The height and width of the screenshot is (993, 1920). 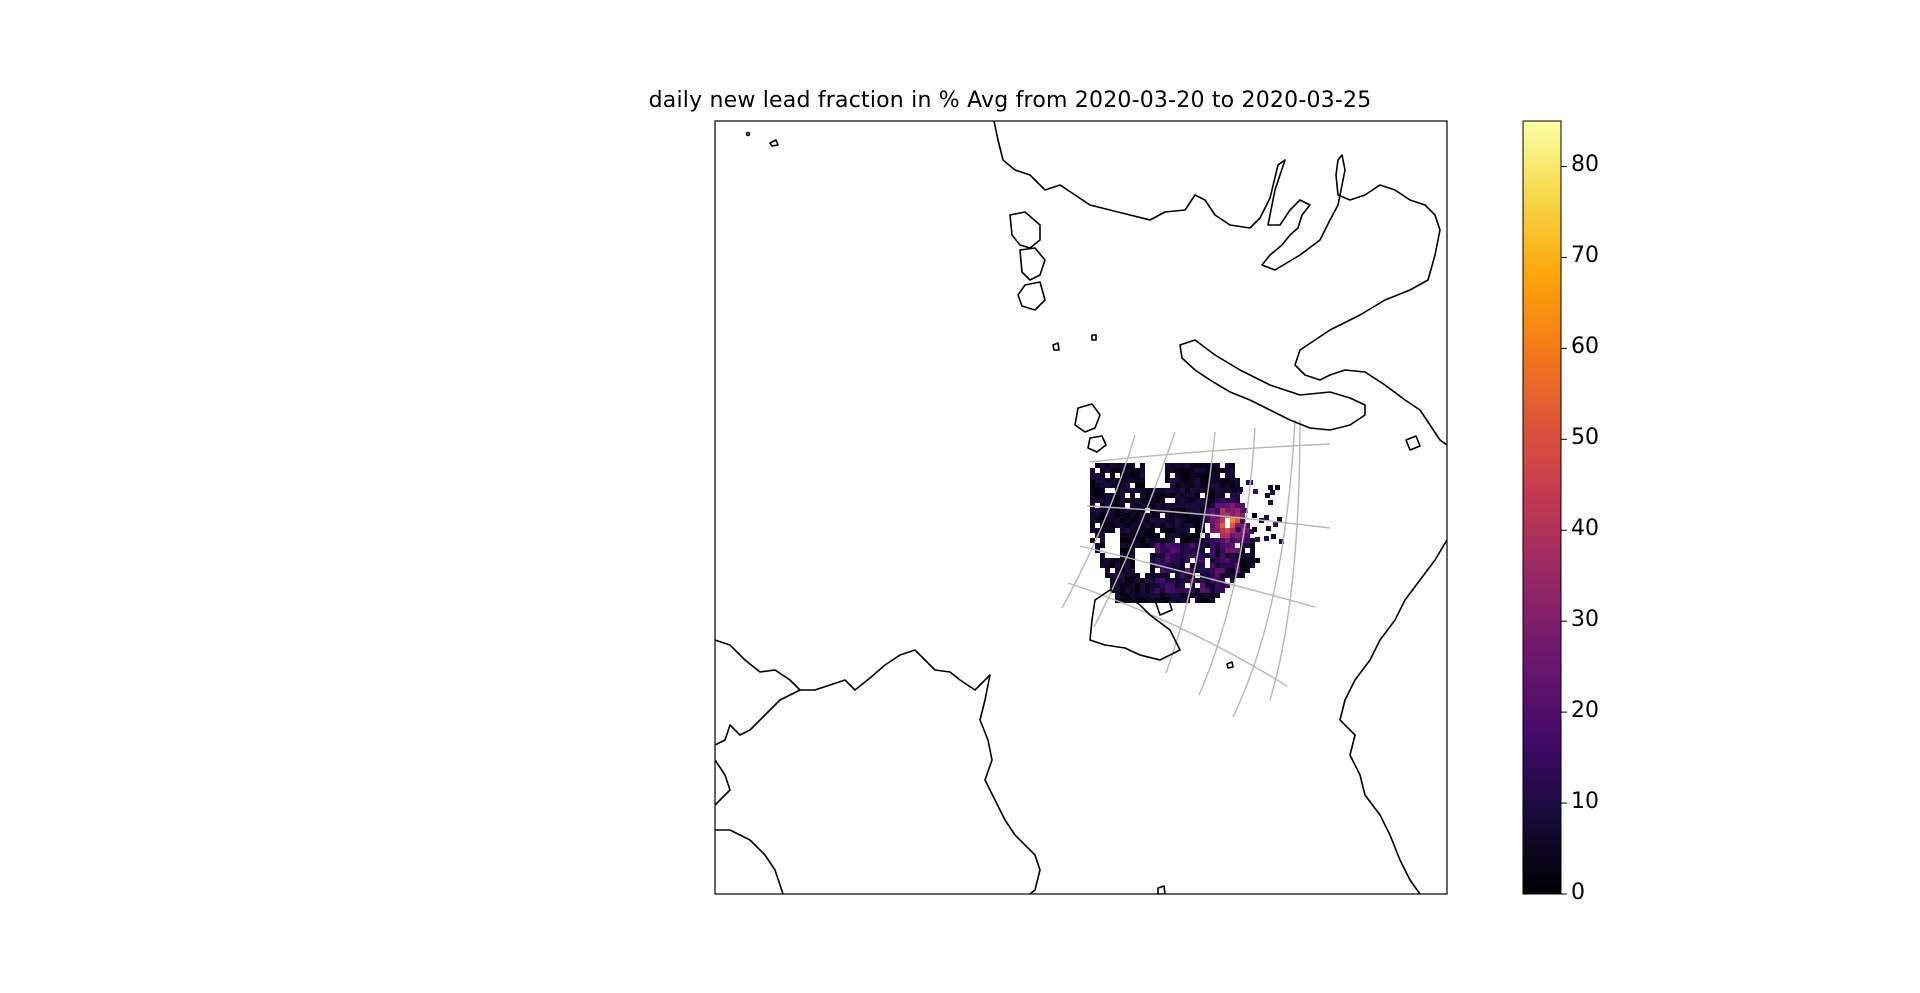 What do you see at coordinates (1098, 521) in the screenshot?
I see `meridian-line` at bounding box center [1098, 521].